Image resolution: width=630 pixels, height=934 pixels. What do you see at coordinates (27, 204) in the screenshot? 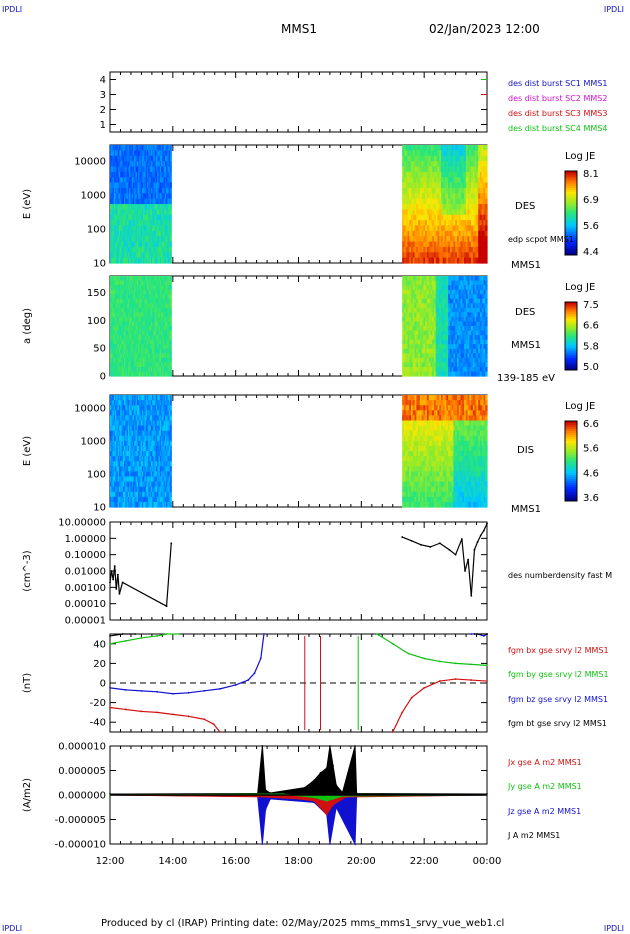
I see `y-axis-label: E (eV)` at bounding box center [27, 204].